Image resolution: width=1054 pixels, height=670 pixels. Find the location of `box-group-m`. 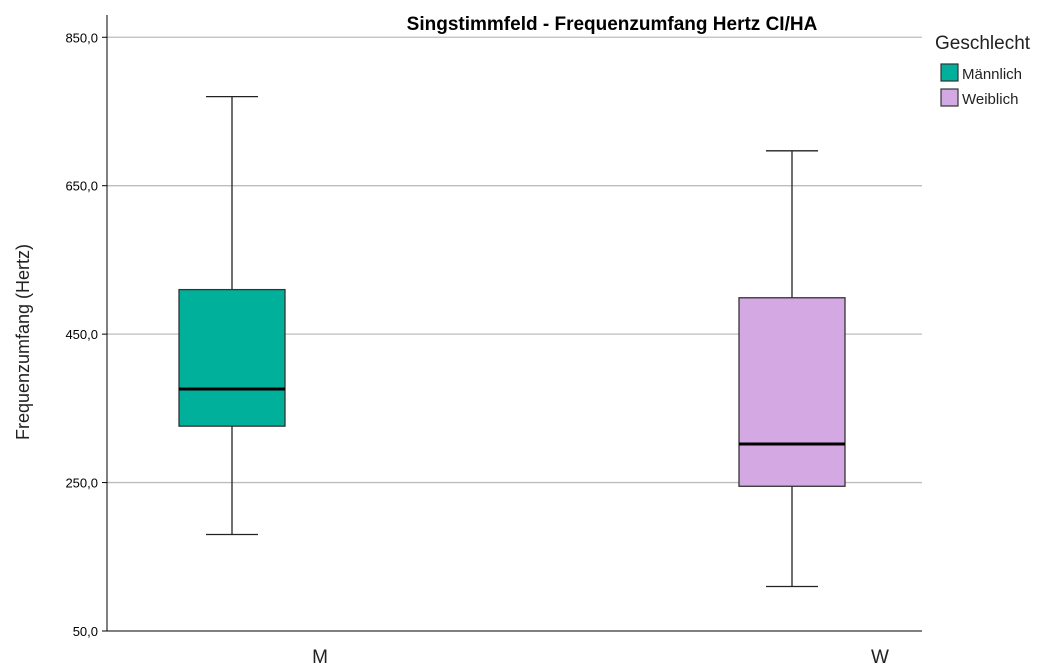

box-group-m is located at coordinates (232, 315).